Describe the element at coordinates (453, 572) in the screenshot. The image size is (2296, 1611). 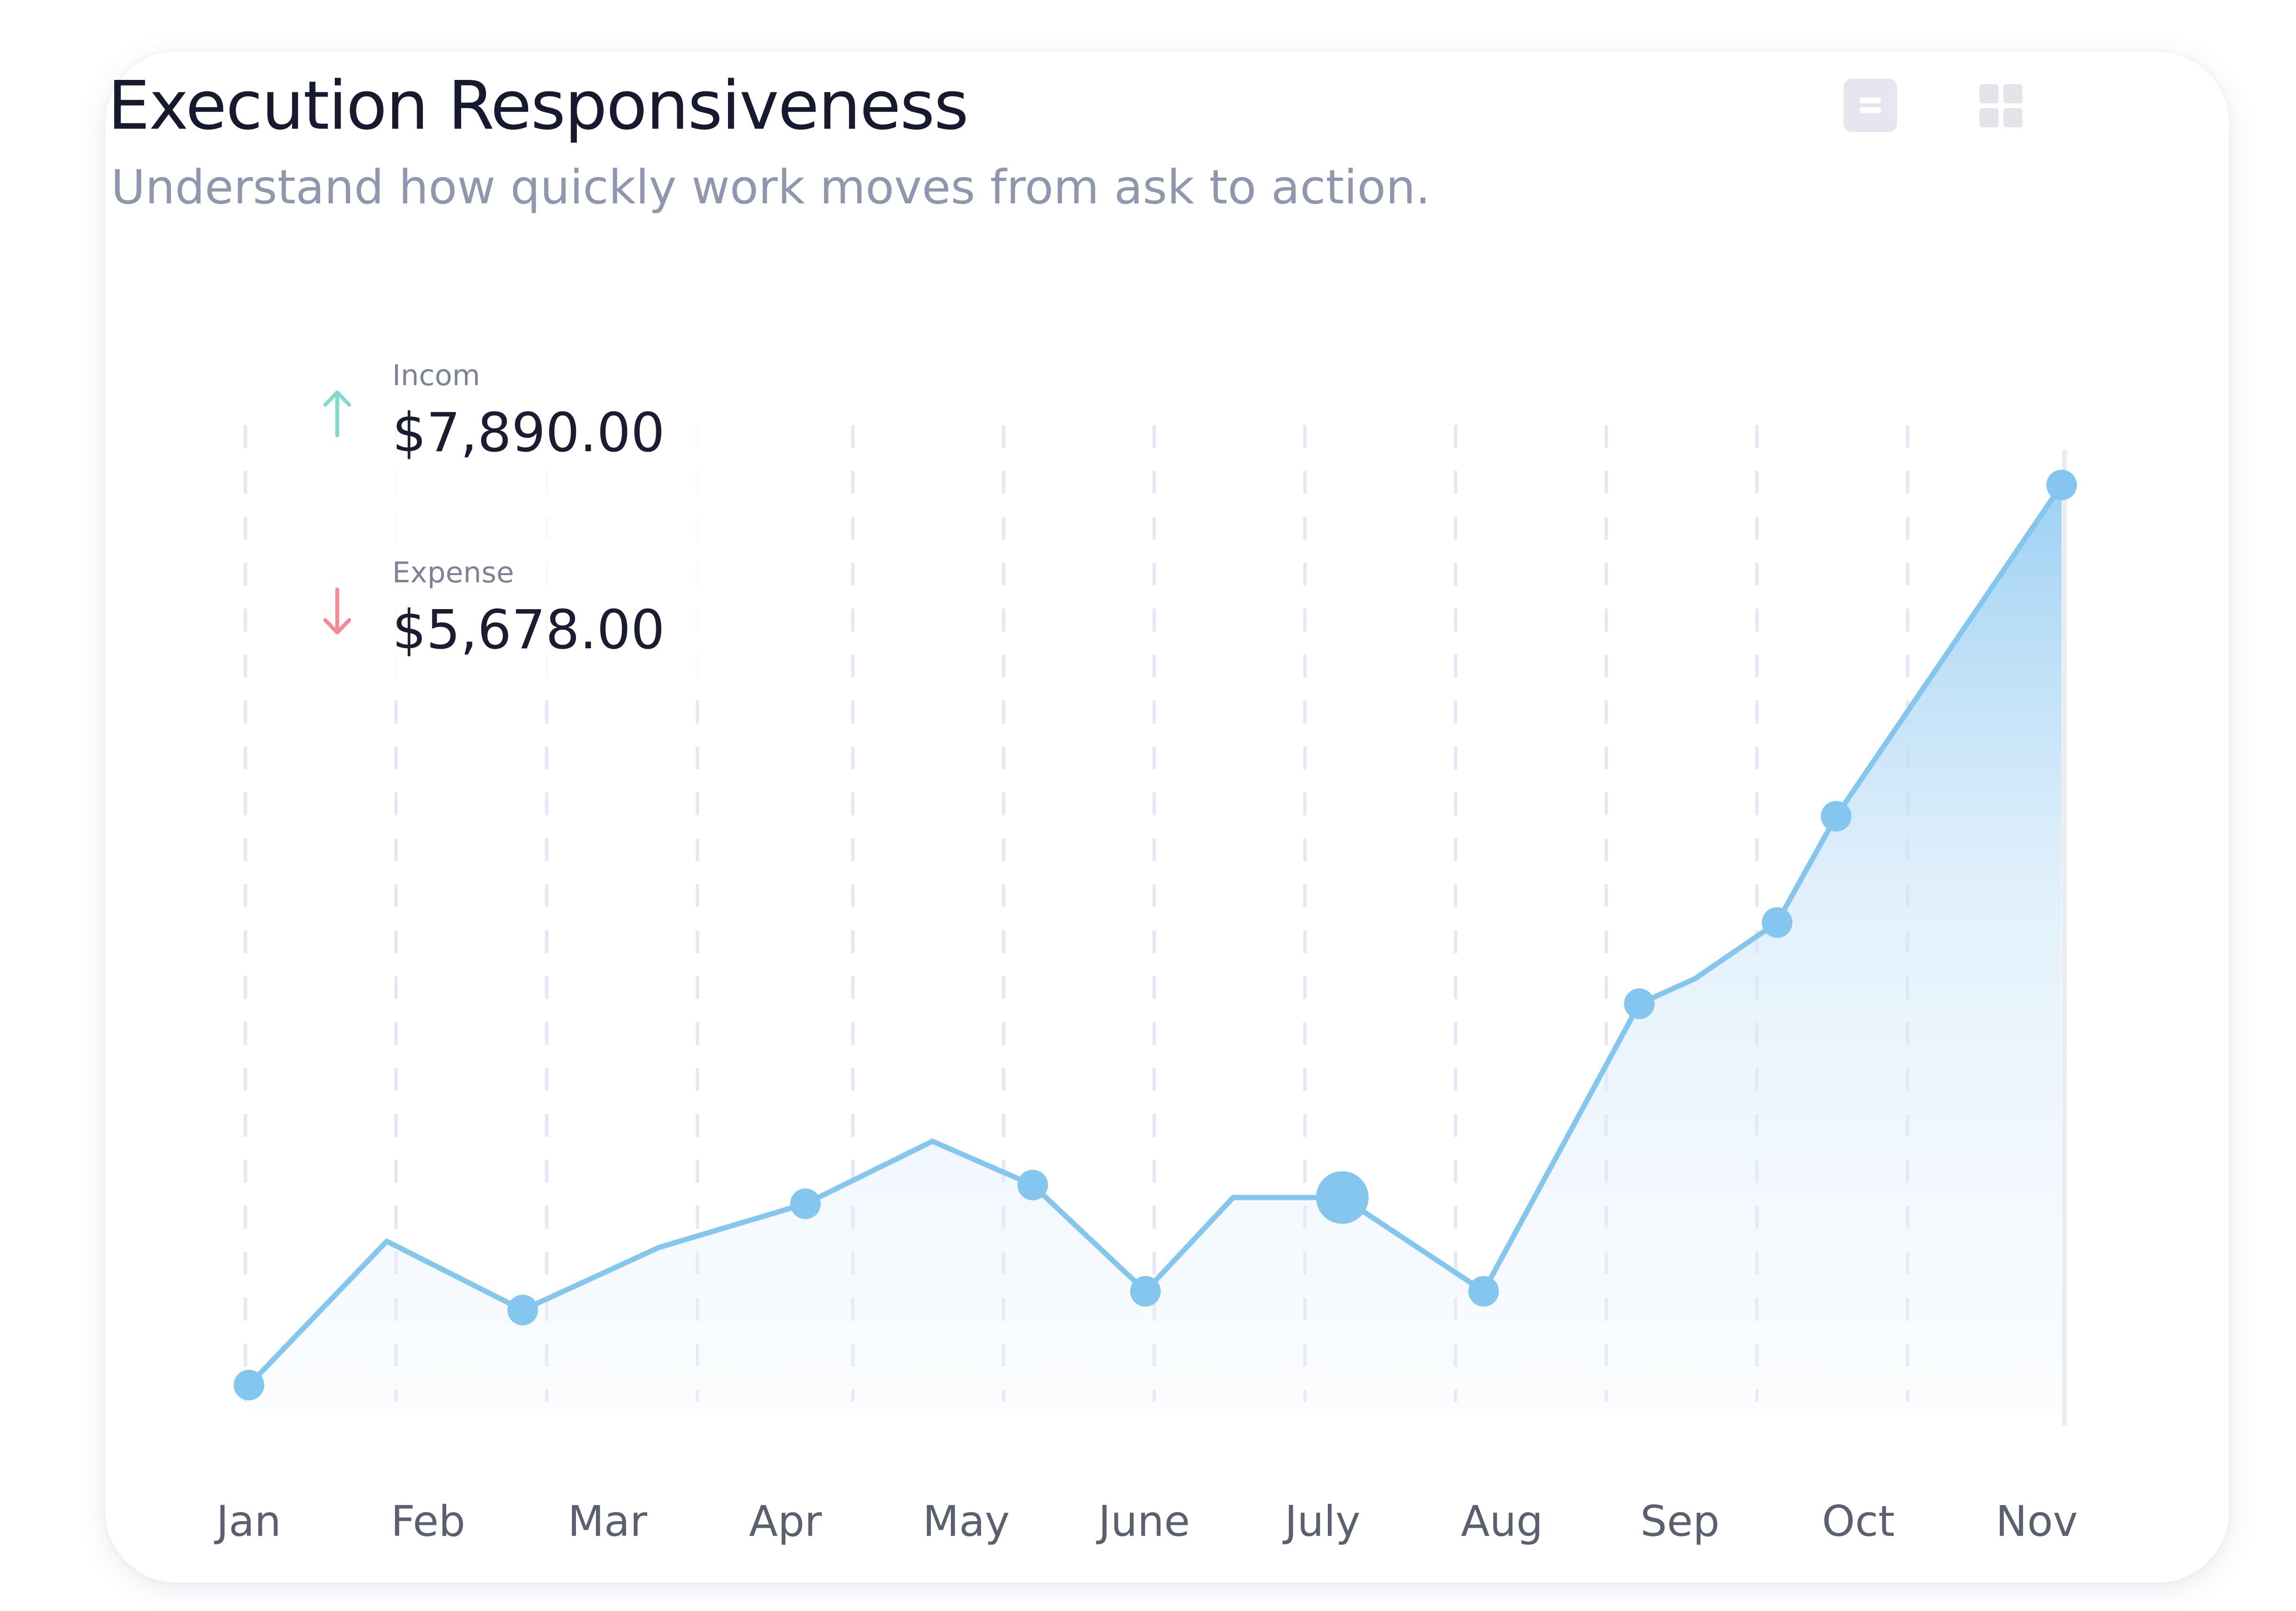
I see `expense-label: Expense` at that location.